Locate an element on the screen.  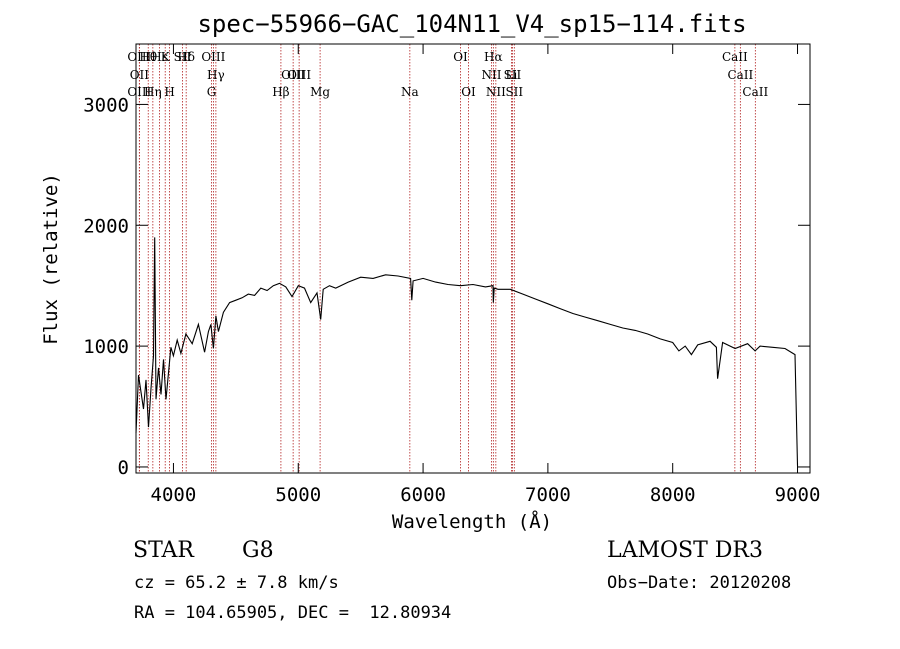
chart-title: spec−55966−GAC_104N11_V4_sp15−114.fits is located at coordinates (471, 24).